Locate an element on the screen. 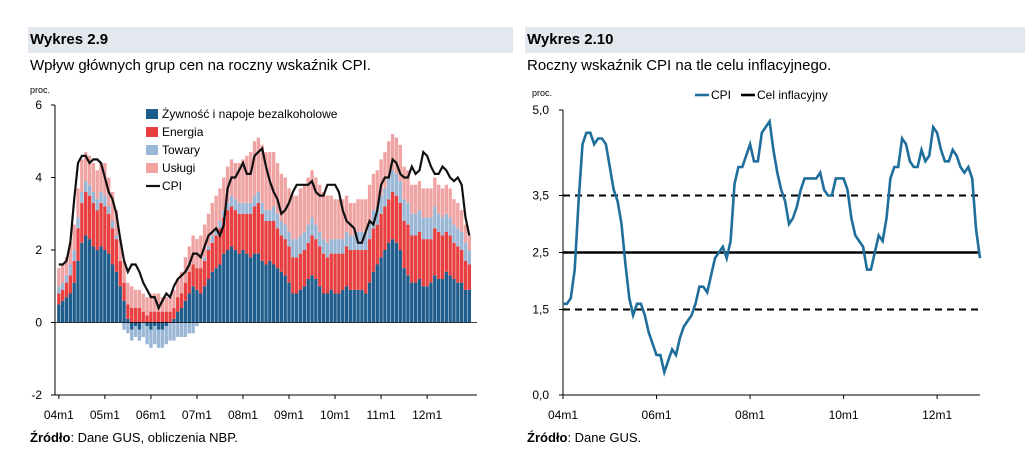 The height and width of the screenshot is (467, 1034). left-x-tick-label: 09m1 is located at coordinates (289, 415).